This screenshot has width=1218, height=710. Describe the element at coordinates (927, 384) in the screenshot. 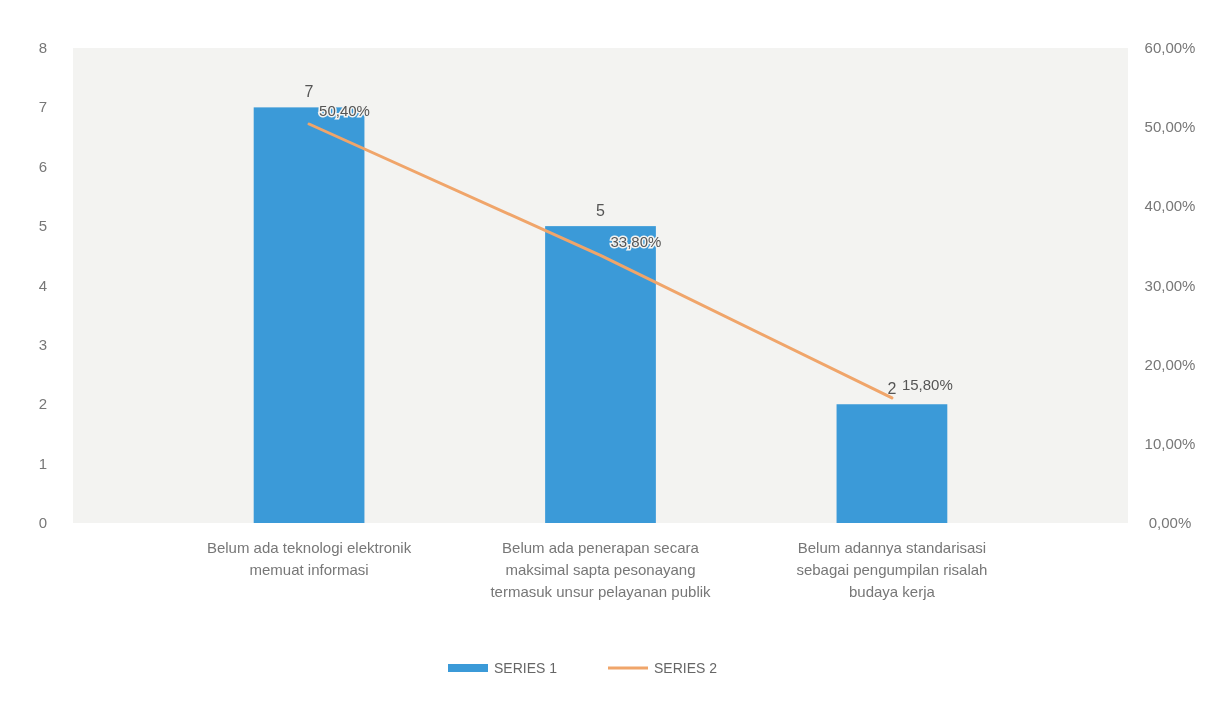

I see `data-label: 15,80%` at that location.